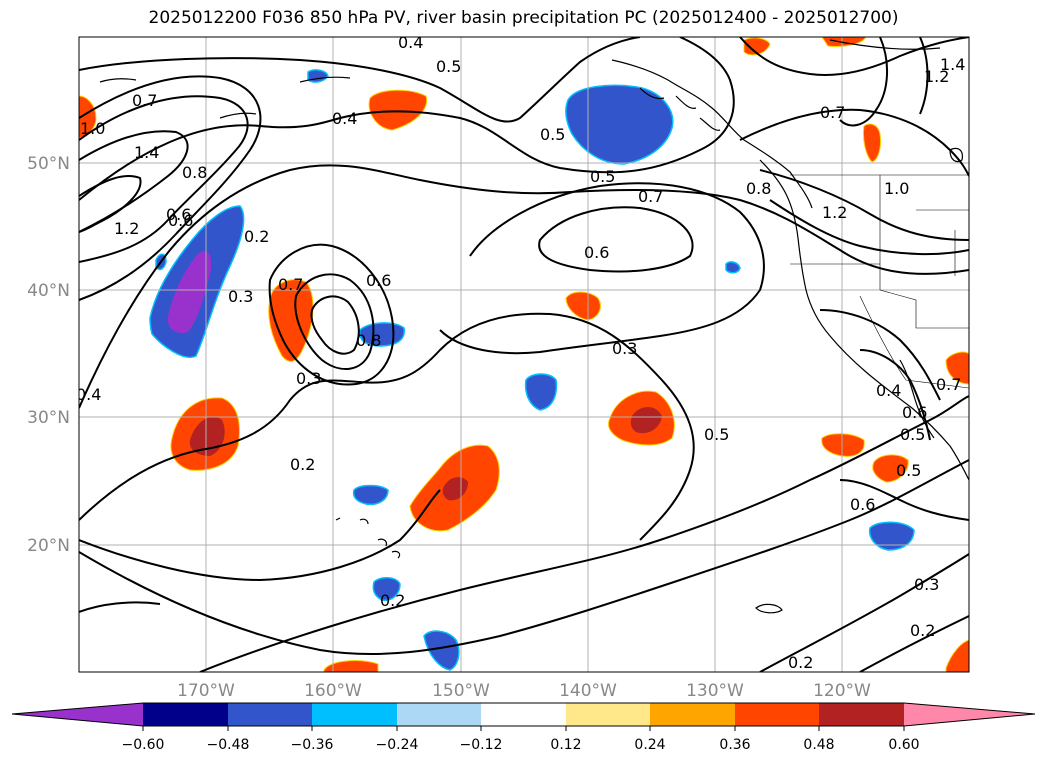 The height and width of the screenshot is (765, 1047). Describe the element at coordinates (312, 745) in the screenshot. I see `colorbar-tick-label: −0.36` at that location.